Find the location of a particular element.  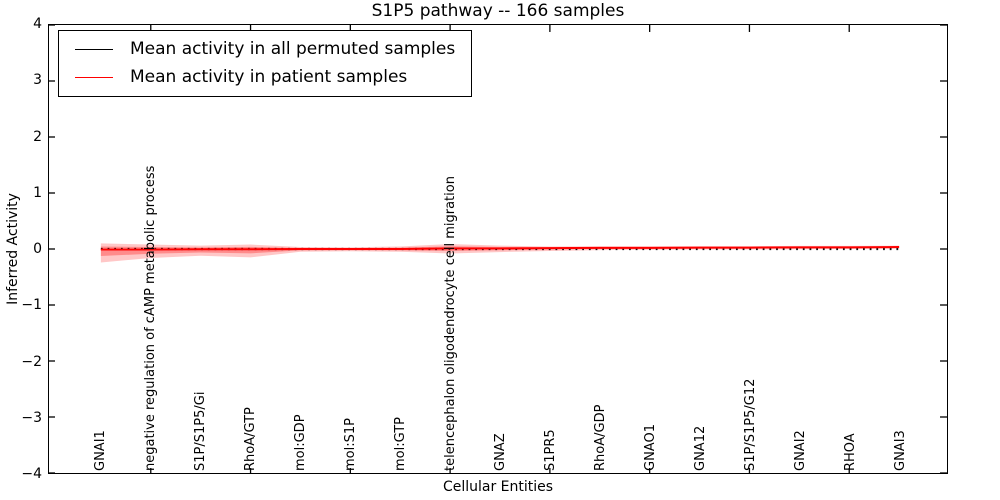

y-tick-label: 4 is located at coordinates (37, 24).